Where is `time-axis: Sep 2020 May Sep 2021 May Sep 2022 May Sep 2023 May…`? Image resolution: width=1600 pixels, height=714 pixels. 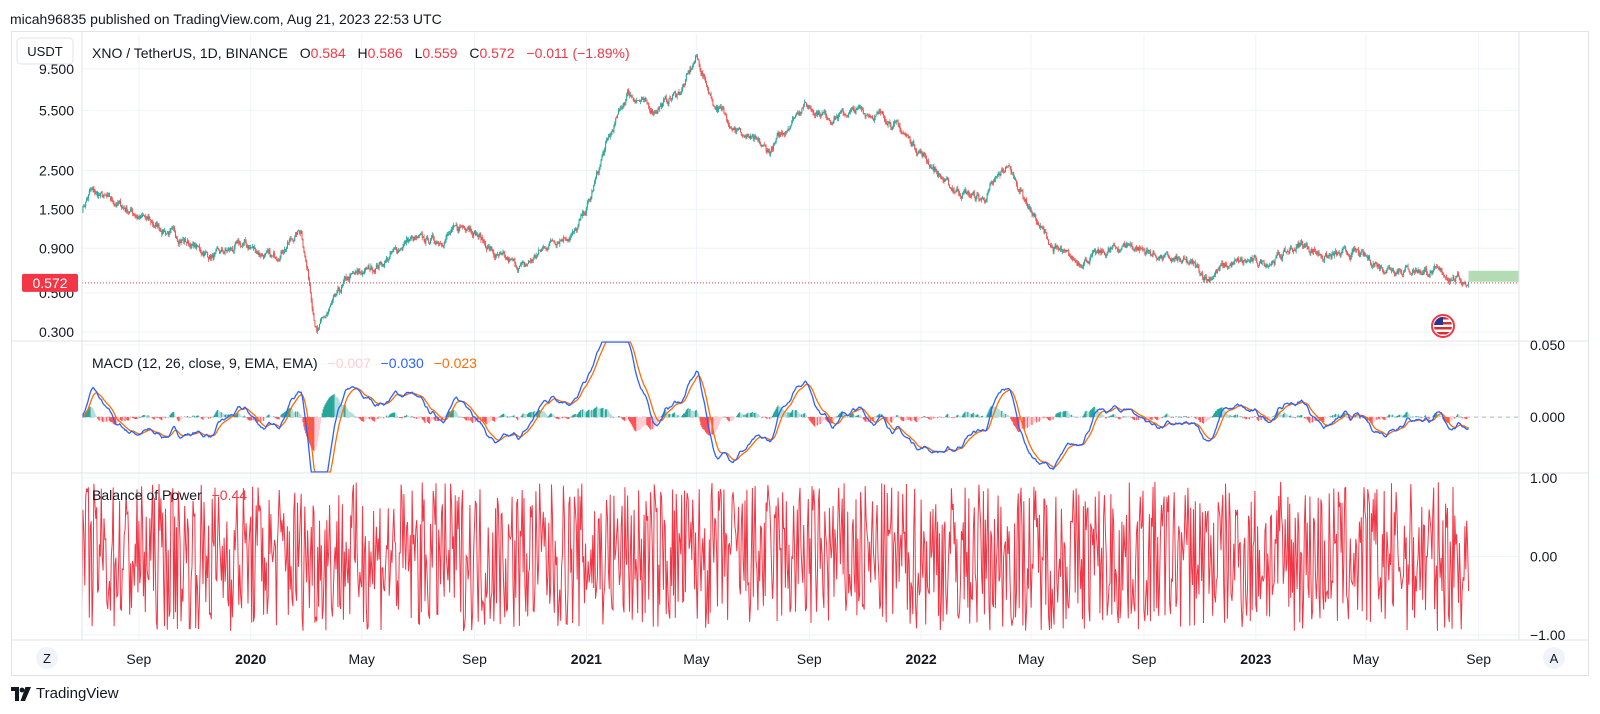
time-axis: Sep 2020 May Sep 2021 May Sep 2022 May Sep 2023 May… is located at coordinates (808, 659).